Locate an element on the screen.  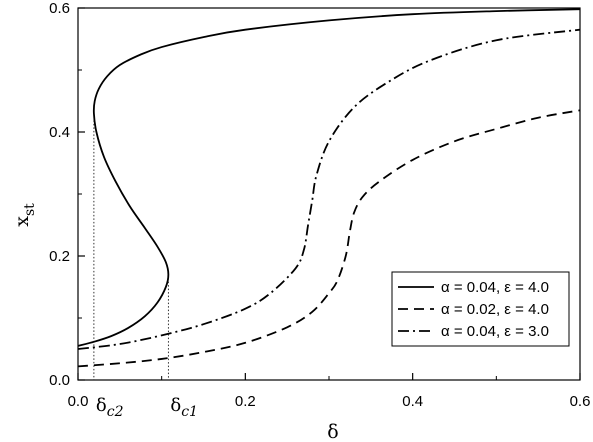
y-axis-label-sub: st is located at coordinates (30, 209).